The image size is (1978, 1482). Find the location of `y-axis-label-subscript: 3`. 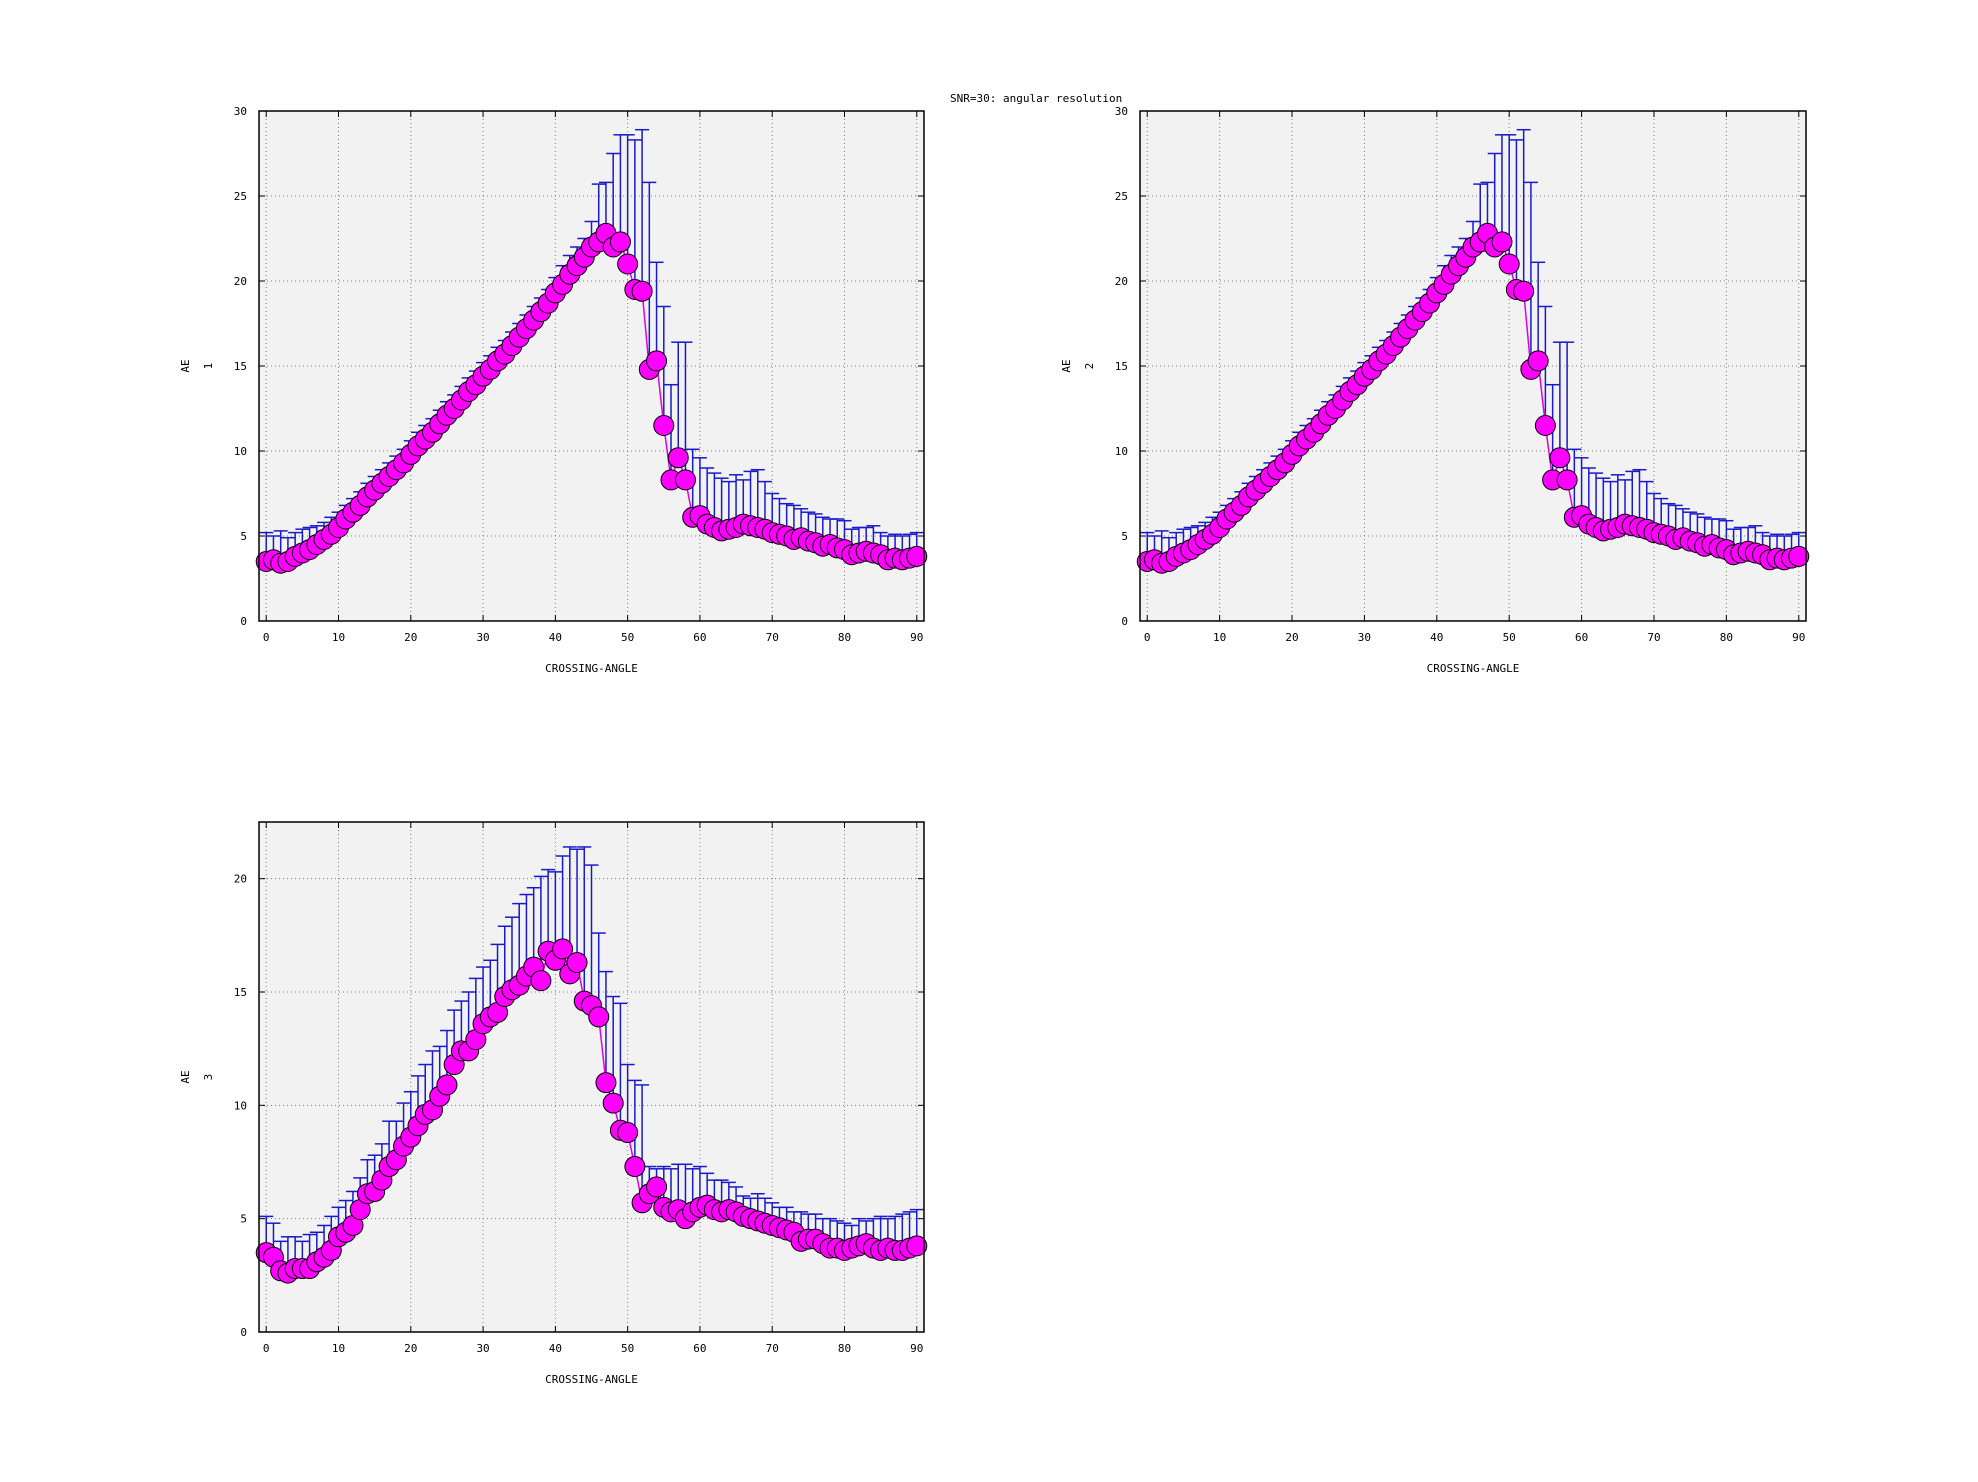

y-axis-label-subscript: 3 is located at coordinates (208, 1077).